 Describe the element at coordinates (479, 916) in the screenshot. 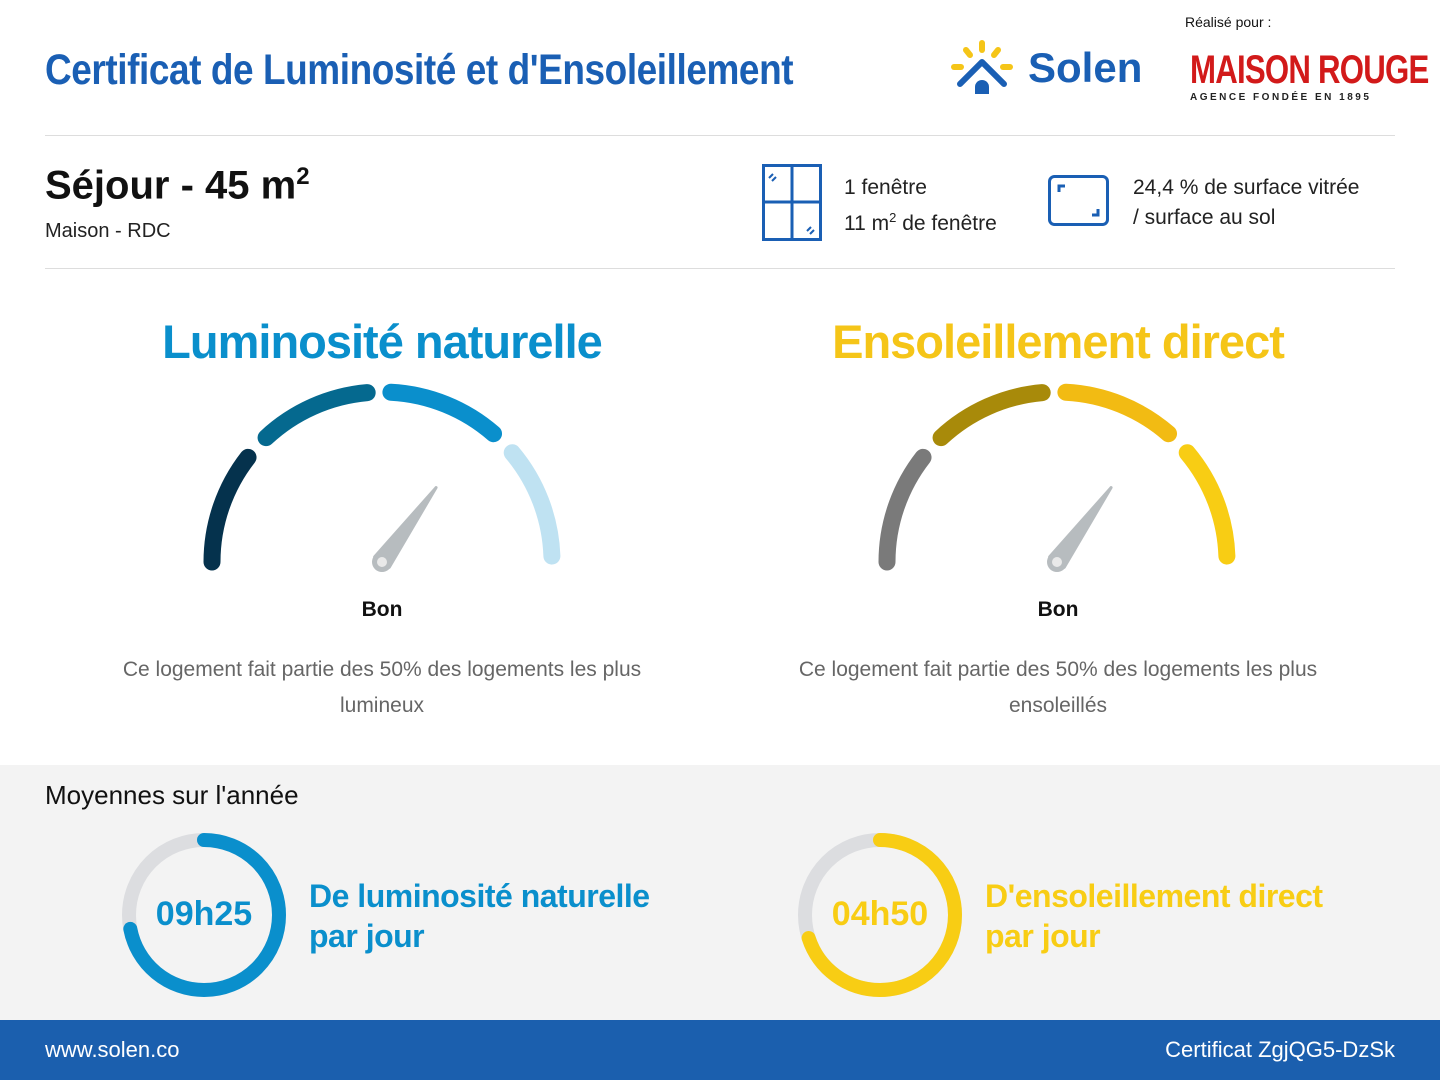

I see `luminosity-hours-label: De luminosité naturelle par jour` at that location.